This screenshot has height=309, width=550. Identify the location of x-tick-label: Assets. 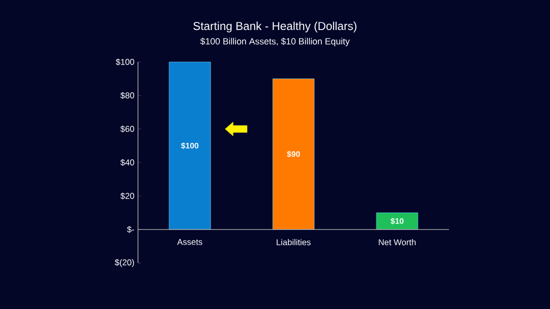
(189, 242).